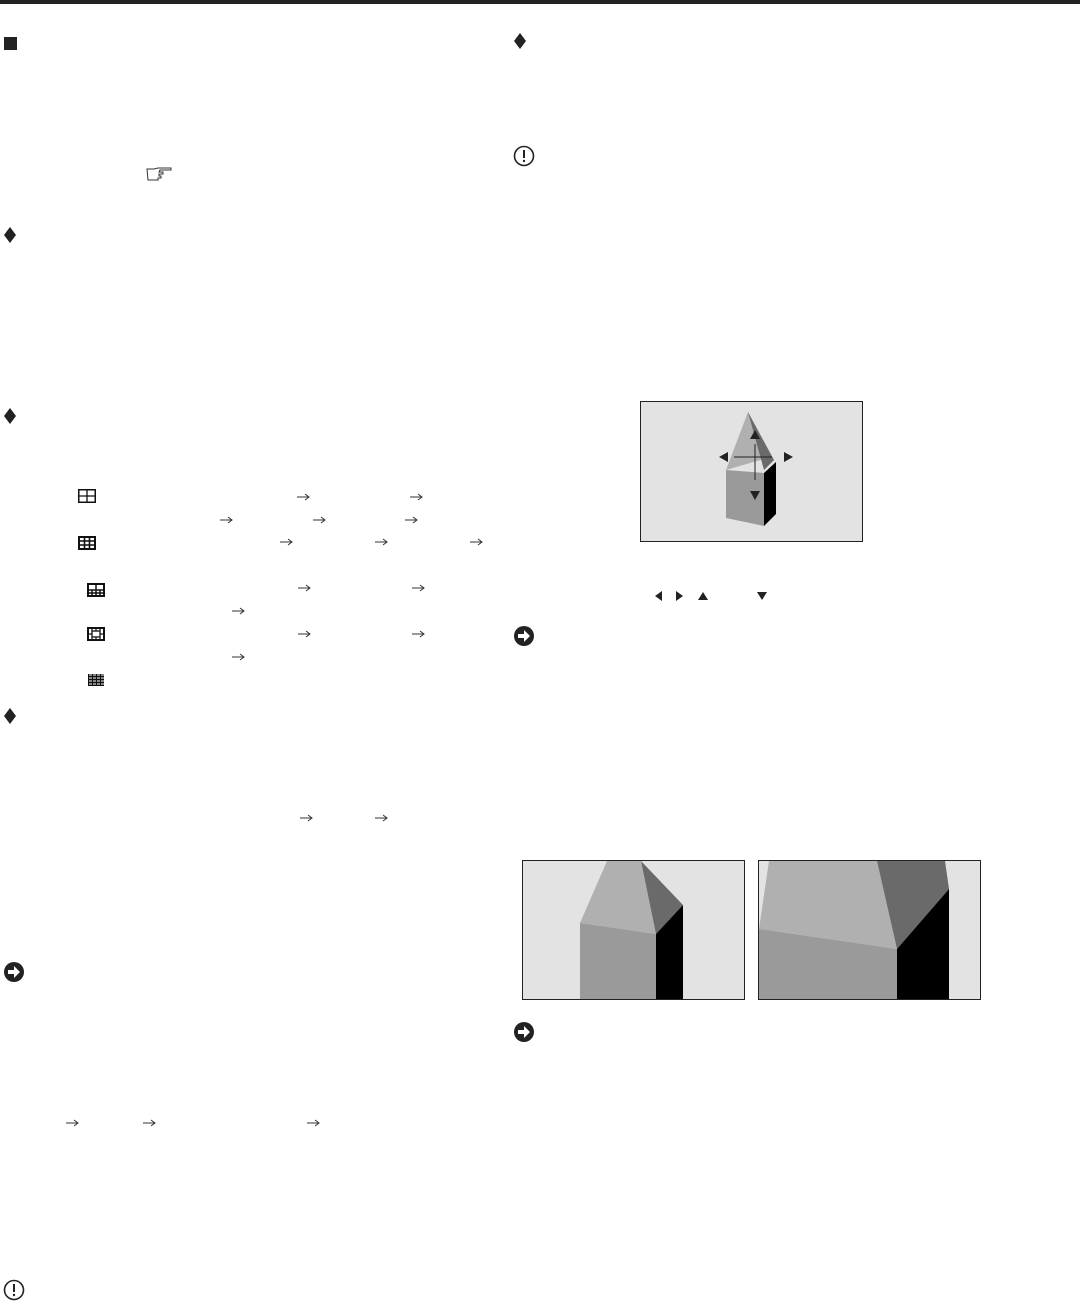 This screenshot has width=1080, height=1301. I want to click on nine-split-icon, so click(87, 543).